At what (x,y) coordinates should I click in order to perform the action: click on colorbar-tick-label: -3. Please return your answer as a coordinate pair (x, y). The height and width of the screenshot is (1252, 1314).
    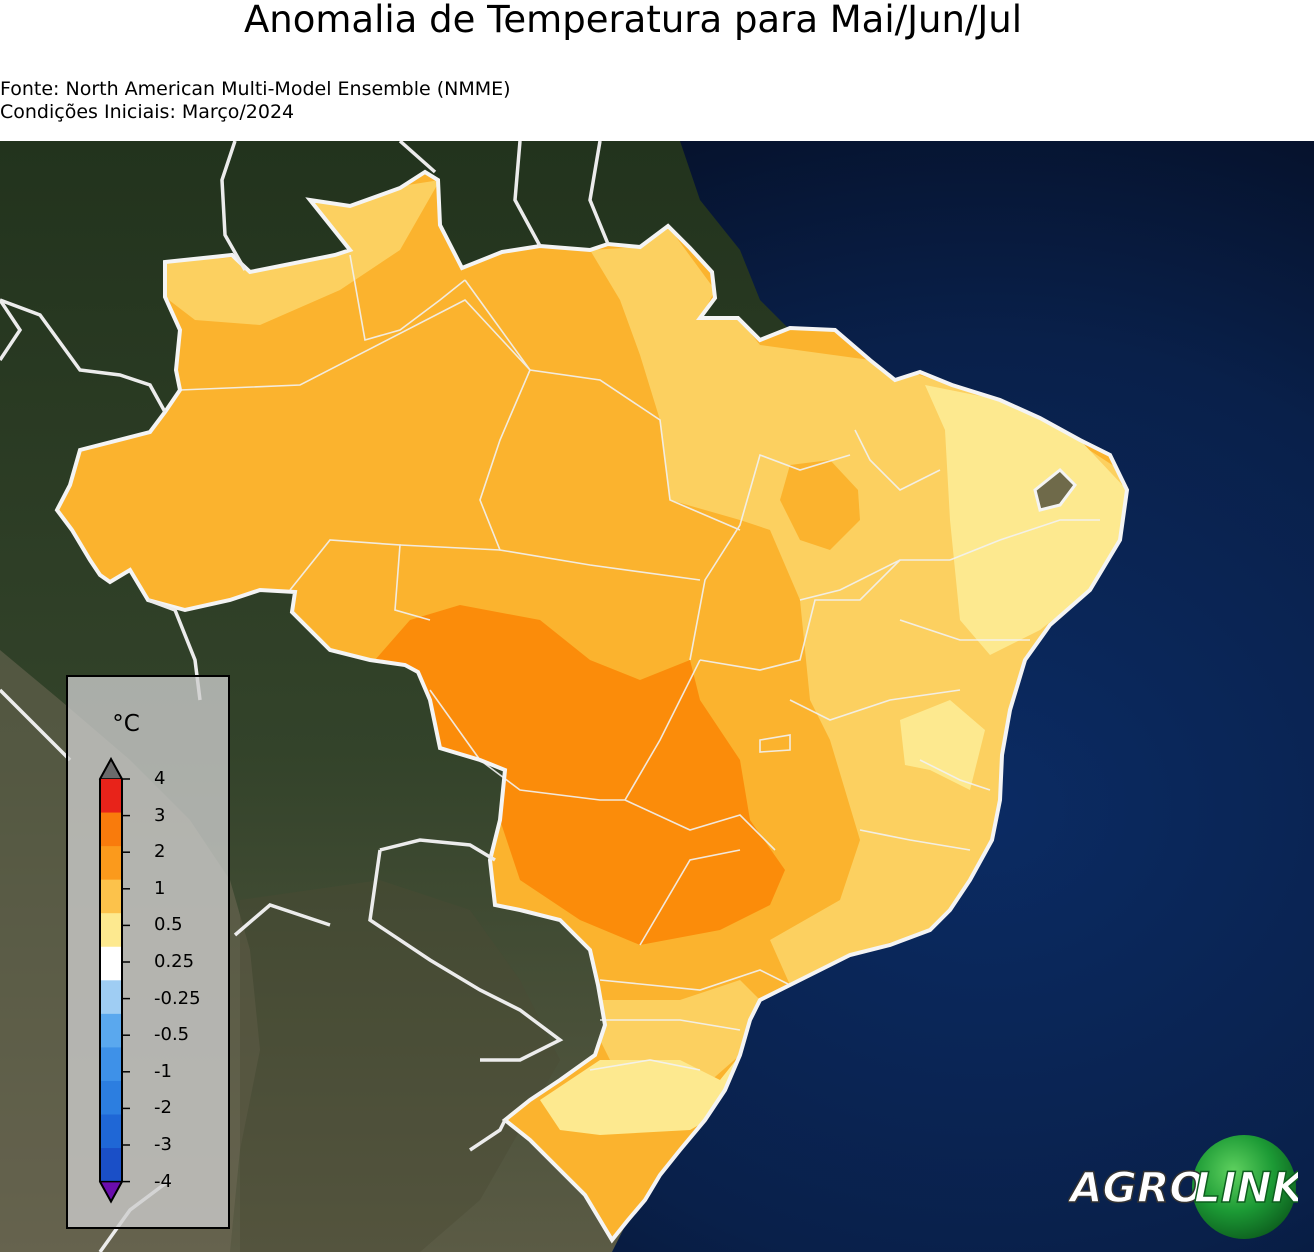
    Looking at the image, I should click on (163, 1144).